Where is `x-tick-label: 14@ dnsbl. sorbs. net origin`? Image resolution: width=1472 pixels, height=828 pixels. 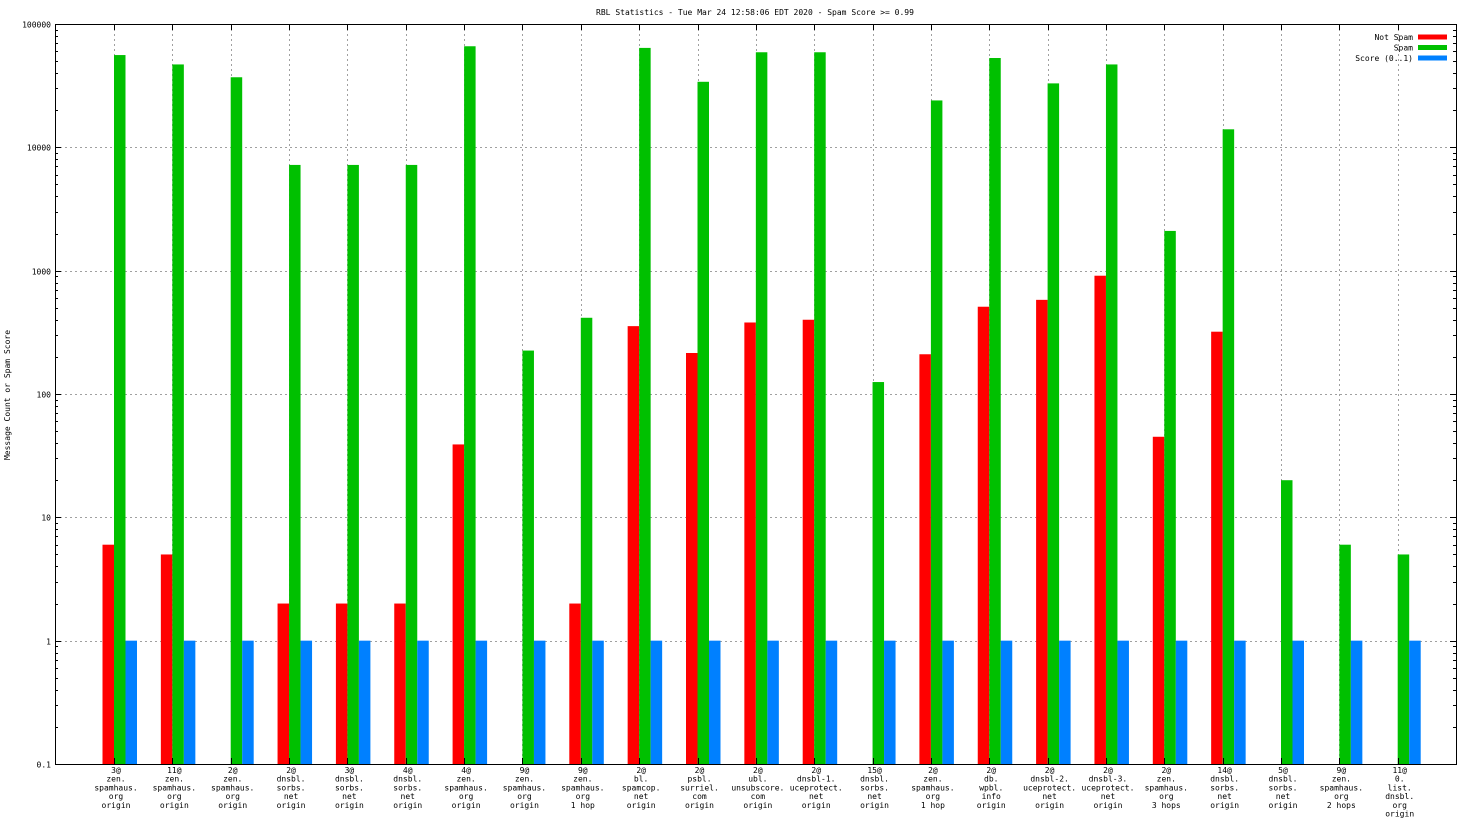
x-tick-label: 14@ dnsbl. sorbs. net origin is located at coordinates (1224, 788).